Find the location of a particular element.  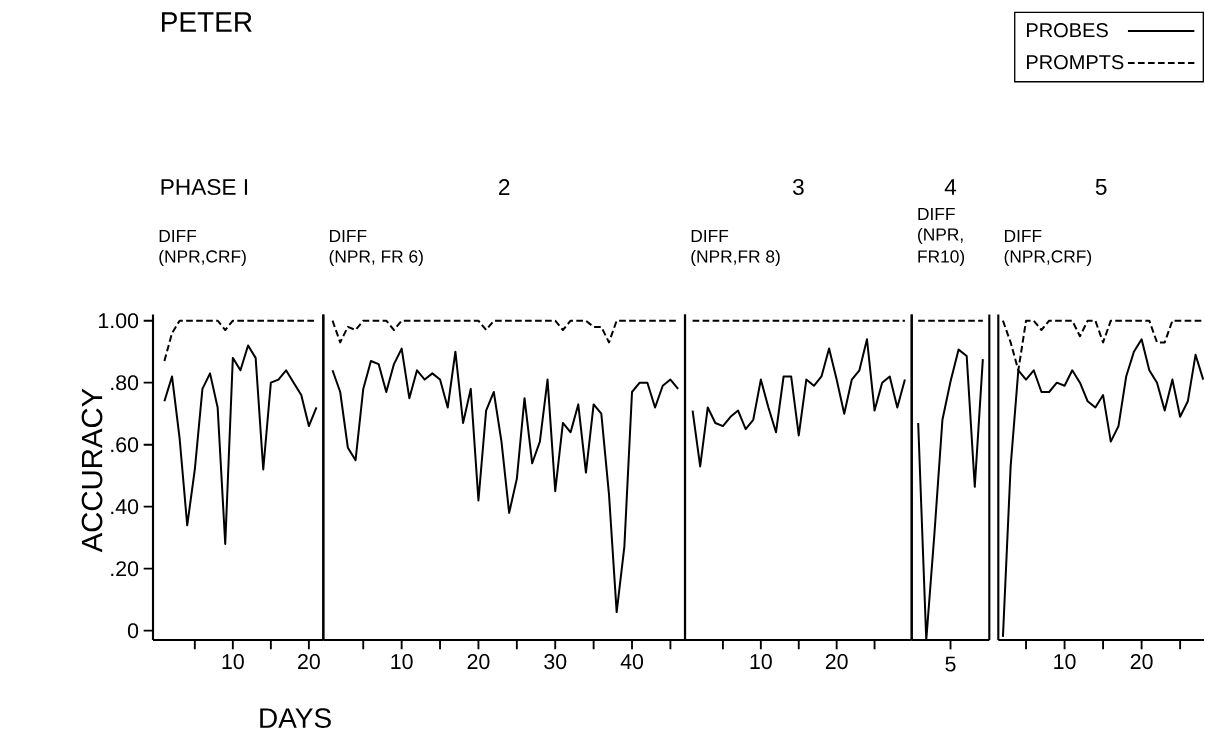

line-series is located at coordinates (240, 444).